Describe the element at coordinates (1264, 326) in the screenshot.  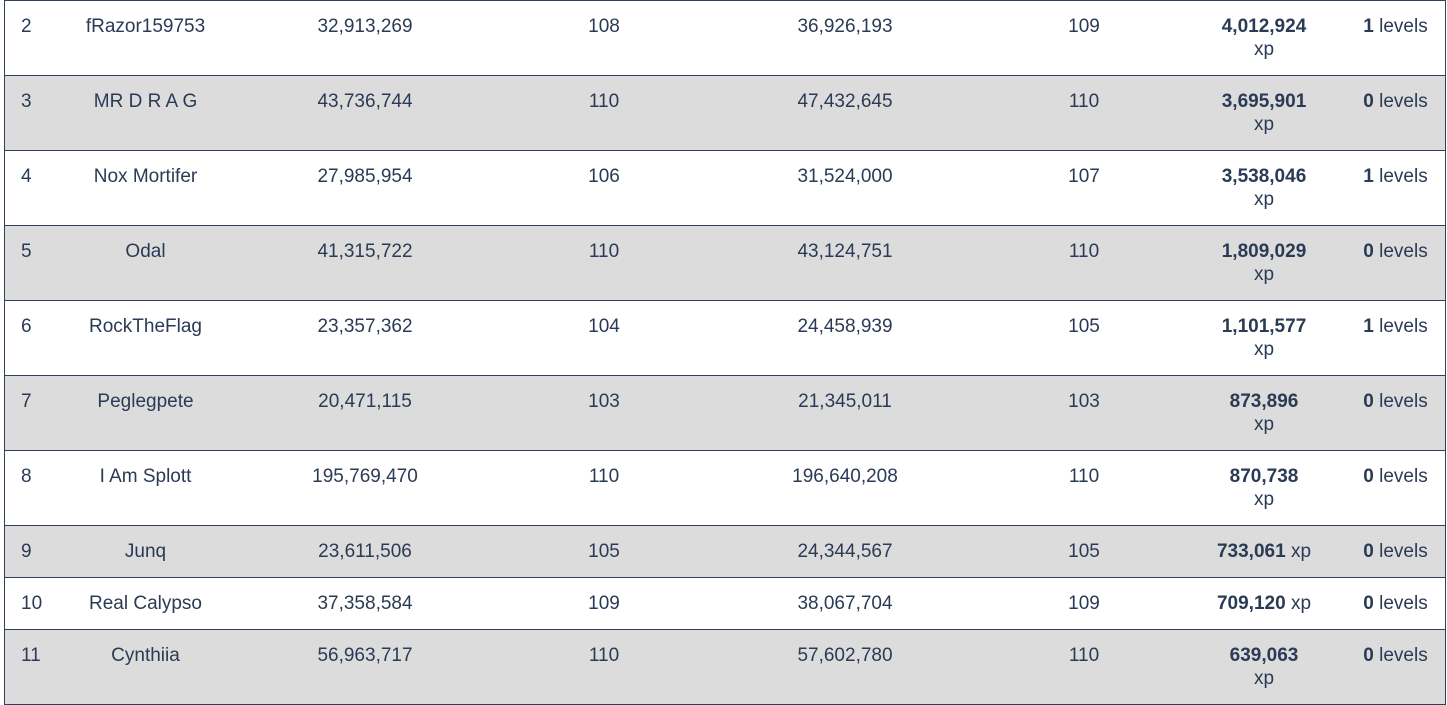
I see `xp-gain-value: 1,101,577` at that location.